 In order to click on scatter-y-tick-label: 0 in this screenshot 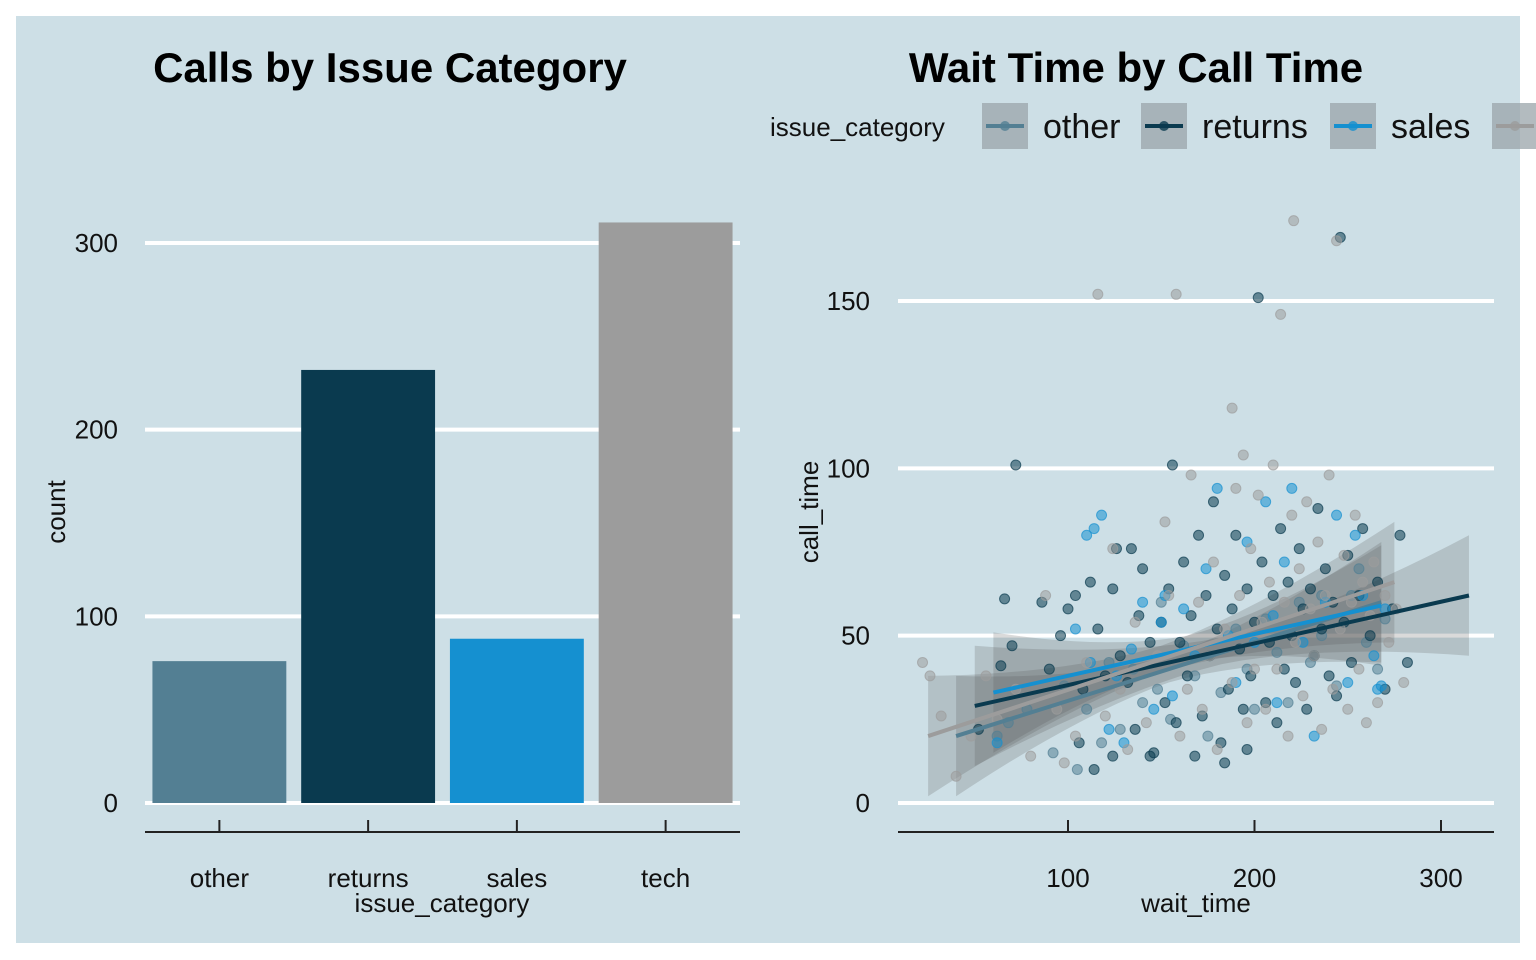, I will do `click(863, 803)`.